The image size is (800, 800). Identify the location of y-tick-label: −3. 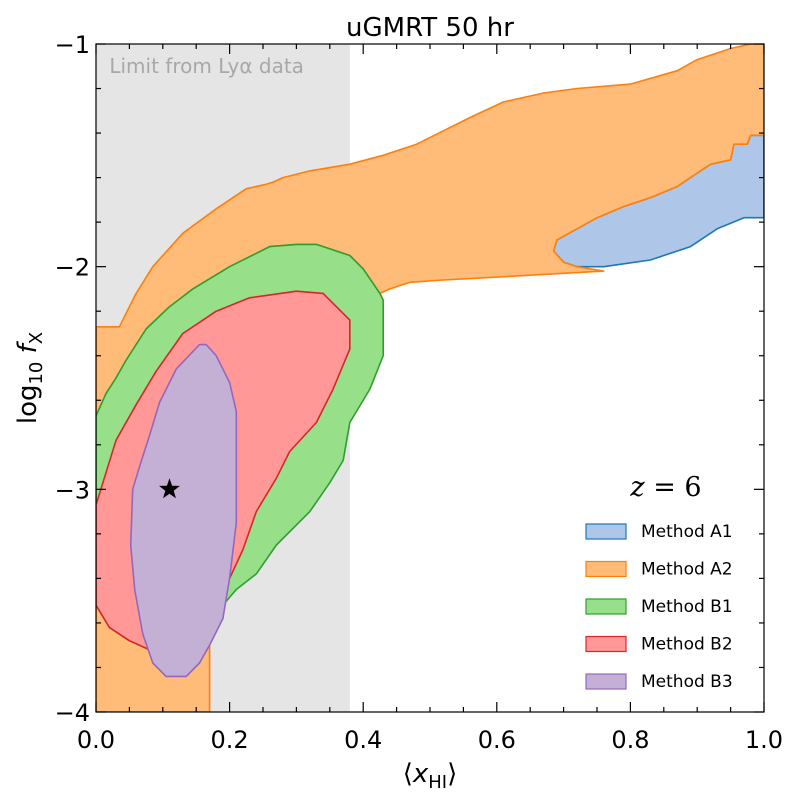
(72, 490).